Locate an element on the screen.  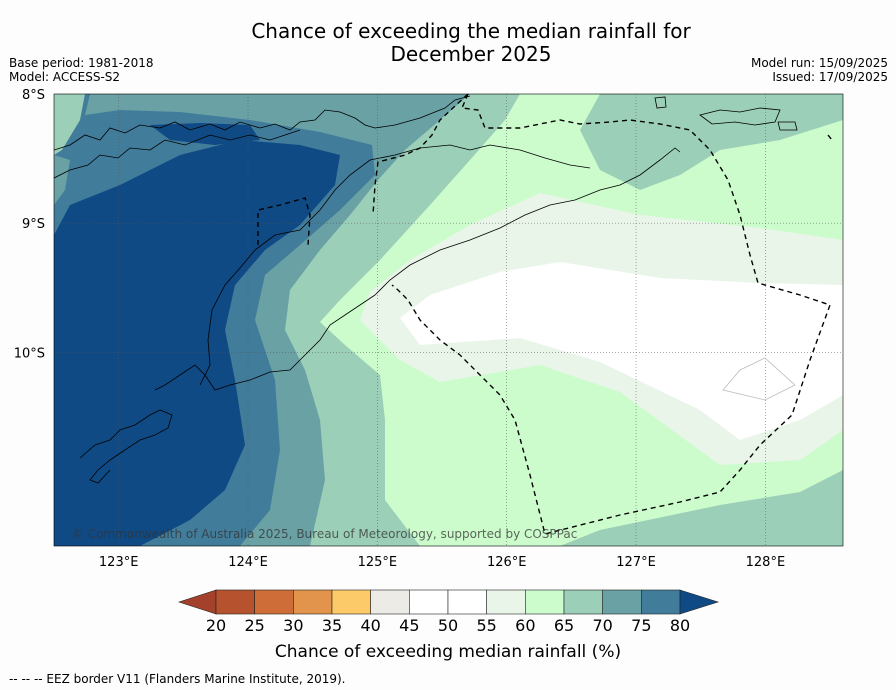
model-run-text: Model run: 15/09/2025 is located at coordinates (819, 63).